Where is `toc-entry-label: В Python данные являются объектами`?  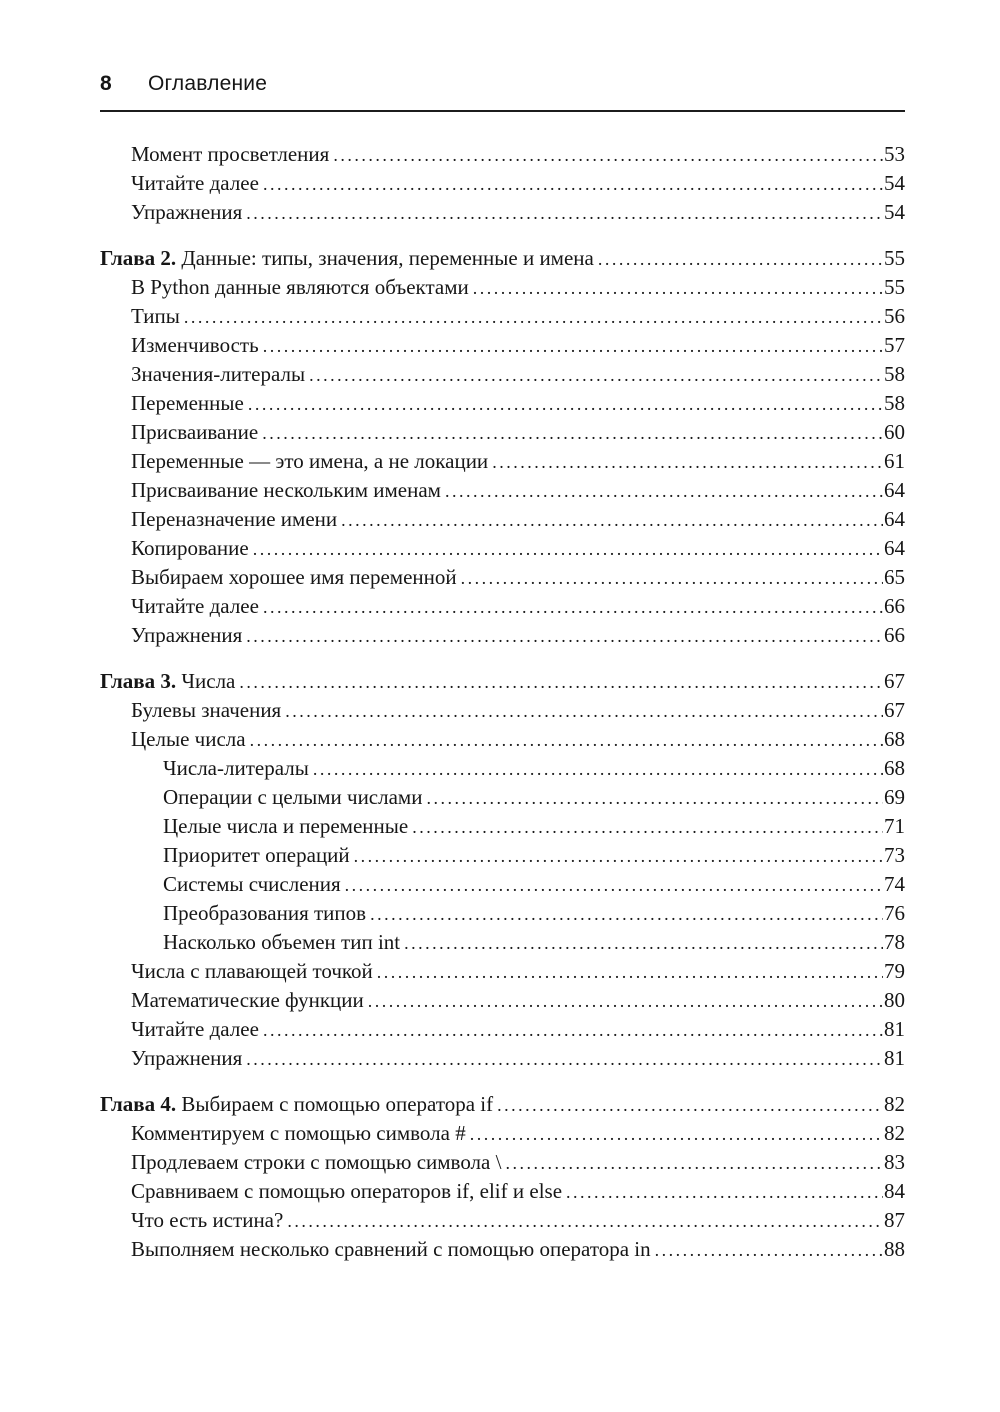
toc-entry-label: В Python данные являются объектами is located at coordinates (300, 287).